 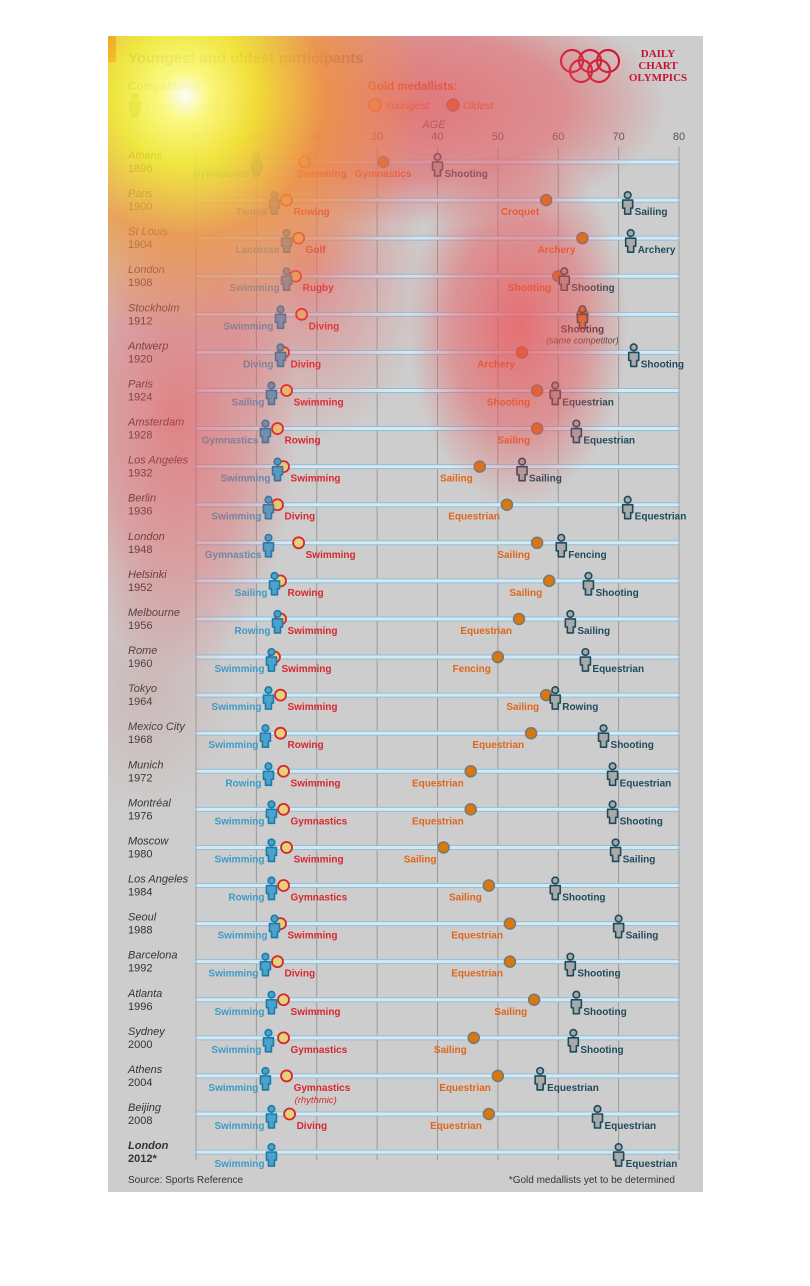 What do you see at coordinates (140, 169) in the screenshot?
I see `year-label: 1896` at bounding box center [140, 169].